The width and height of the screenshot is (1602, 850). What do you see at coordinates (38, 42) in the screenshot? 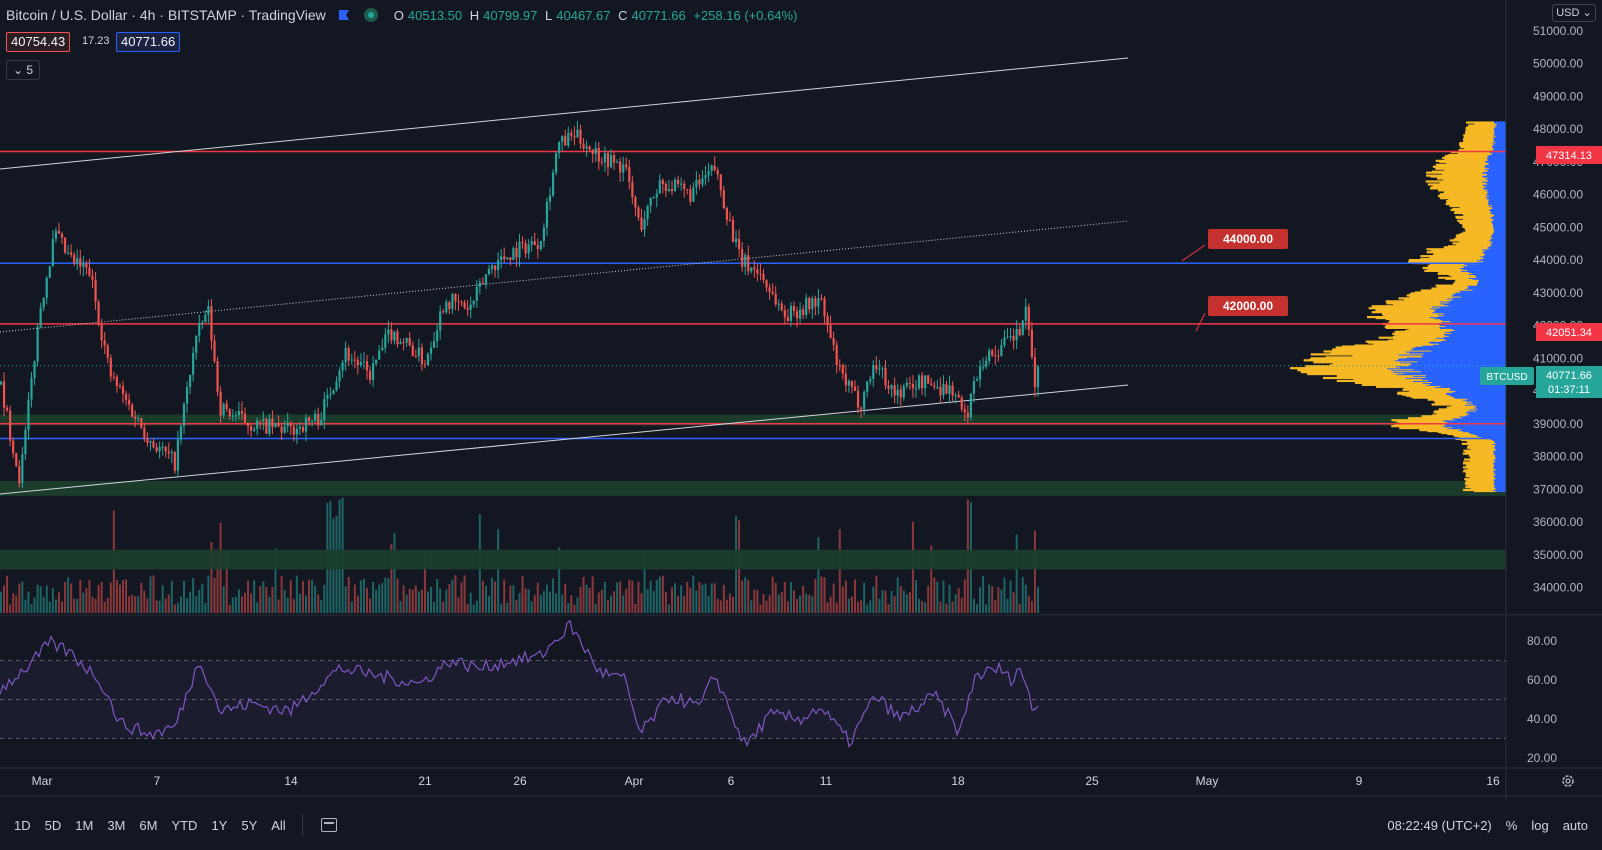
I see `sell-button: 40754.43` at bounding box center [38, 42].